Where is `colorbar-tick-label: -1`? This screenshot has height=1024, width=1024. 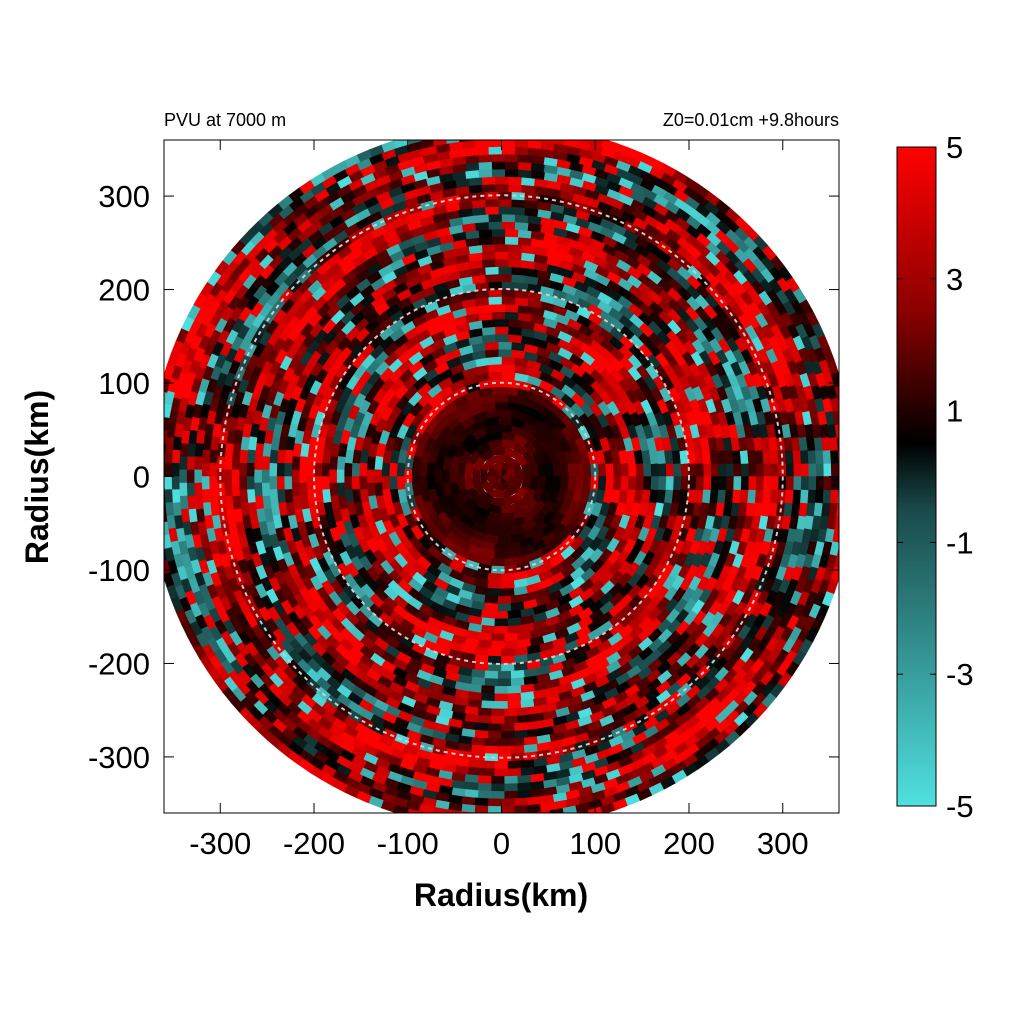 colorbar-tick-label: -1 is located at coordinates (960, 542).